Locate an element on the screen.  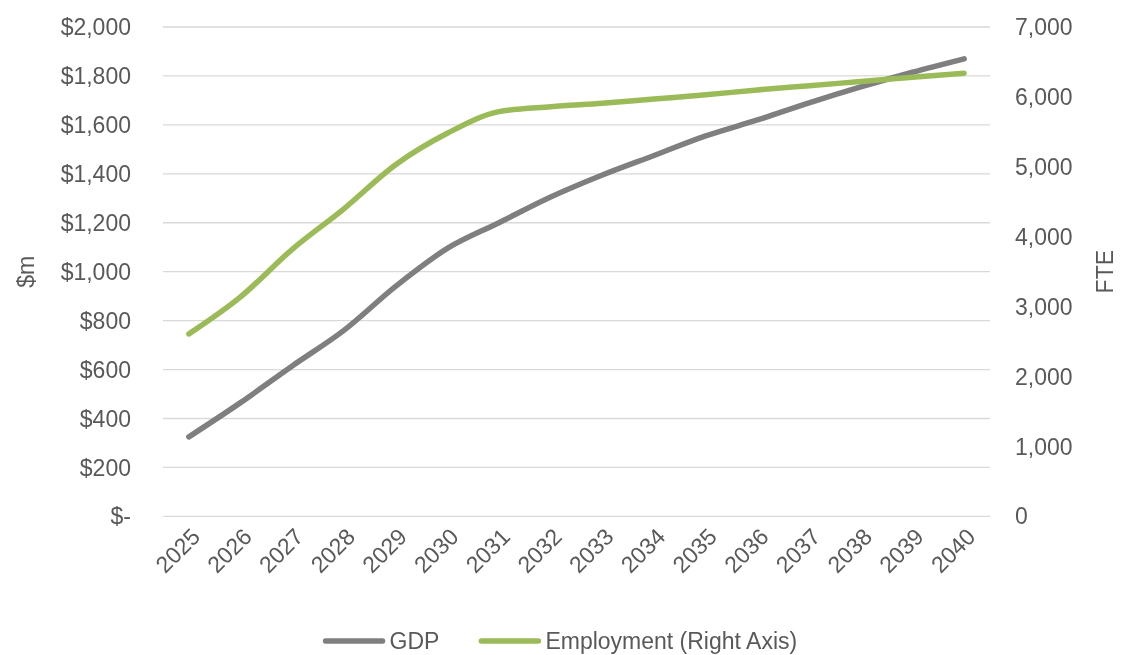
y2-tick-label: 0 is located at coordinates (1021, 516).